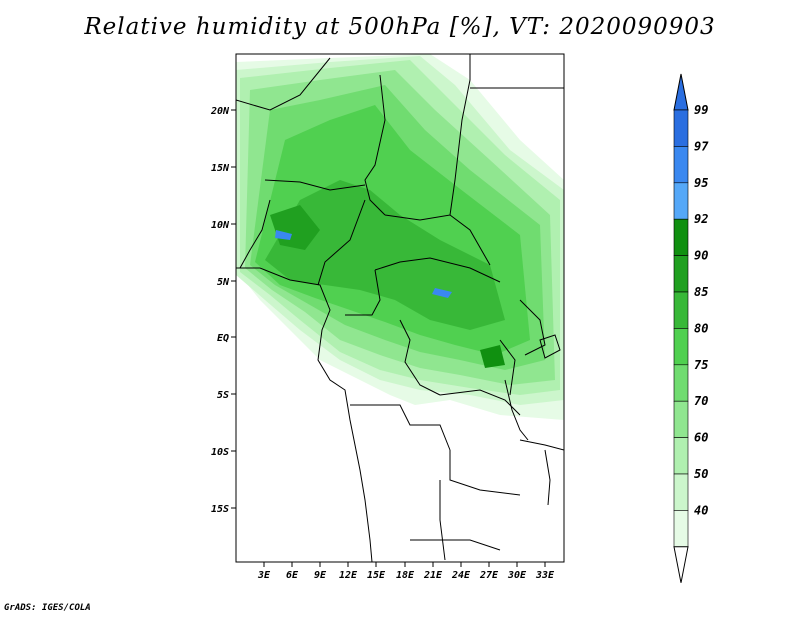 This screenshot has width=800, height=618. I want to click on colorbar-label: 70, so click(701, 401).